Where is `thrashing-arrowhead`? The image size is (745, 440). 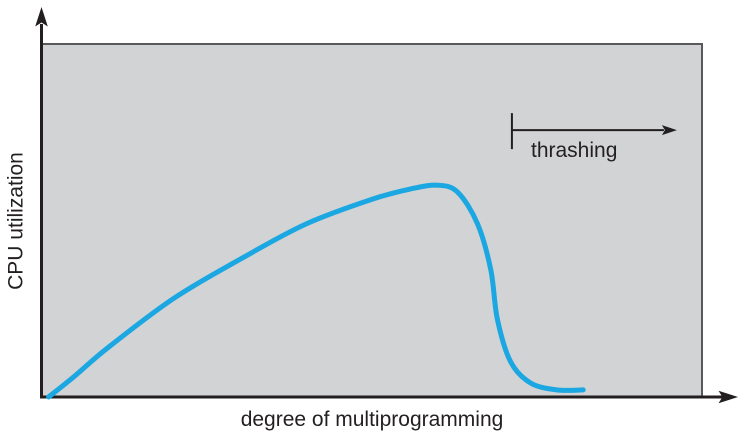 thrashing-arrowhead is located at coordinates (669, 130).